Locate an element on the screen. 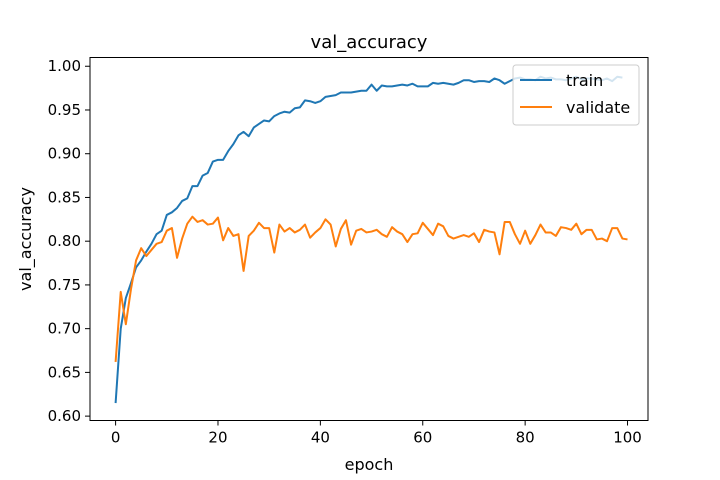 The image size is (720, 480). y-tick-label: 0.95 is located at coordinates (64, 110).